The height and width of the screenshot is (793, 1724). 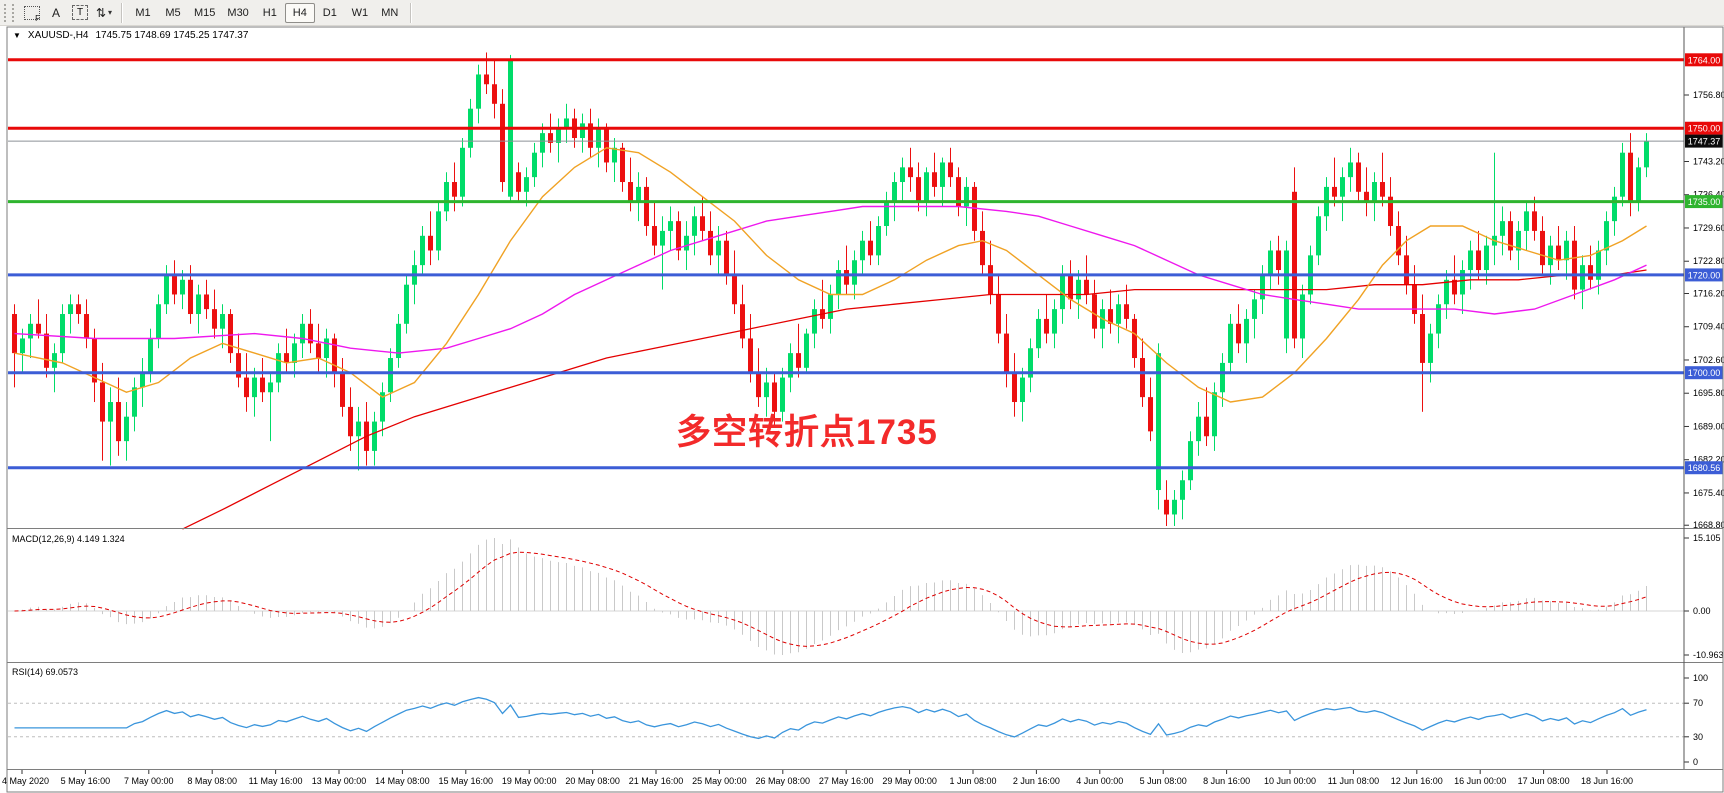 I want to click on svg-text: 18 Jun 16:00, so click(x=1607, y=781).